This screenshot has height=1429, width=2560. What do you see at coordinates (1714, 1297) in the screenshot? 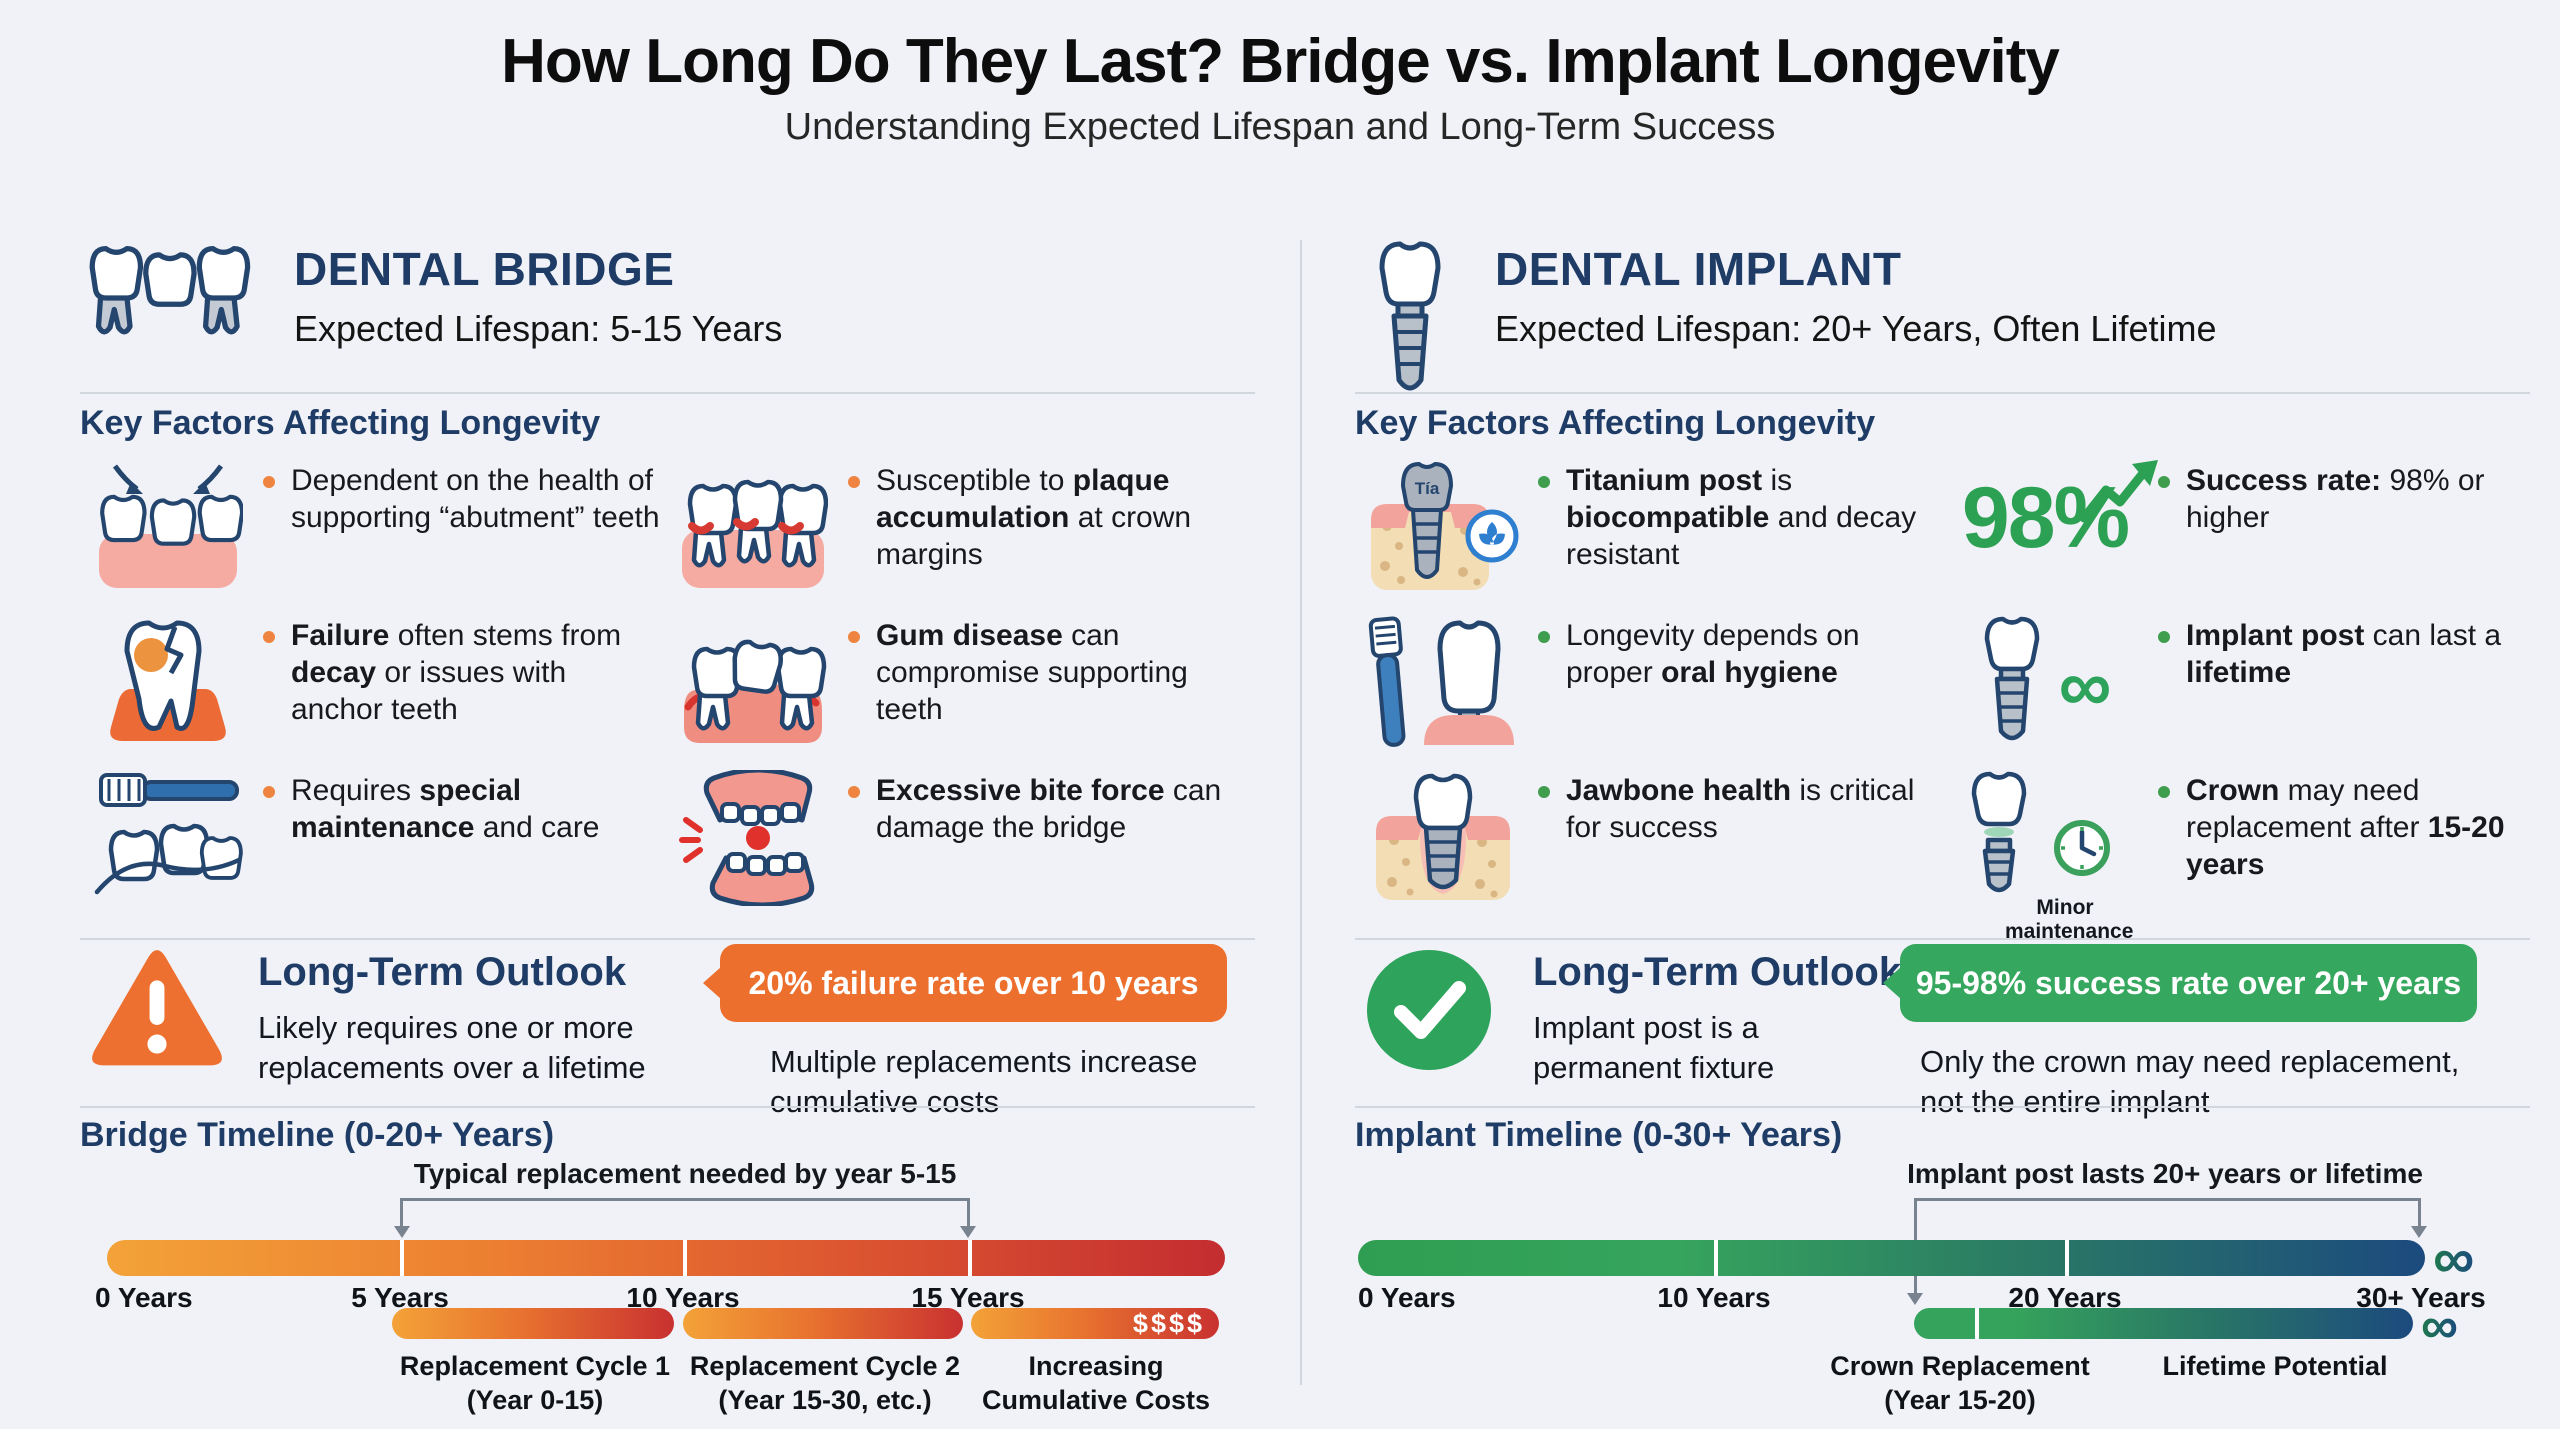
I see `tick-label: 10 Years` at bounding box center [1714, 1297].